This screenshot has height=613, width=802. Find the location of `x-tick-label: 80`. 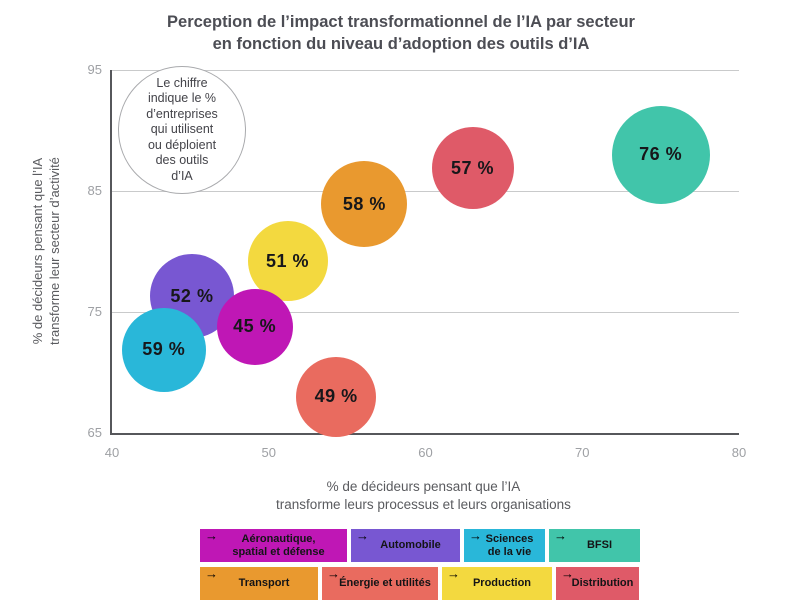

x-tick-label: 80 is located at coordinates (739, 452).